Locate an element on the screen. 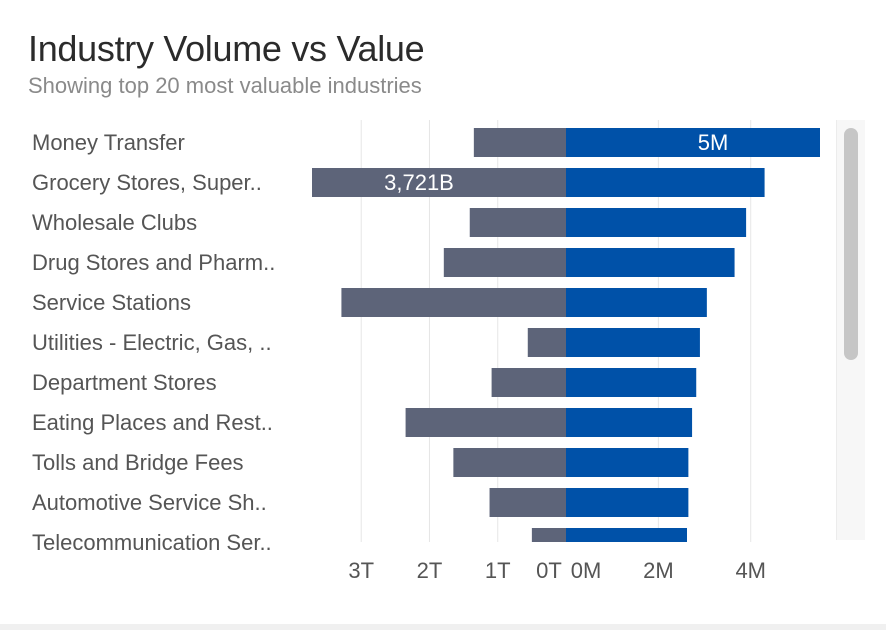 The width and height of the screenshot is (886, 630). volume-data-label: 3,721B is located at coordinates (419, 182).